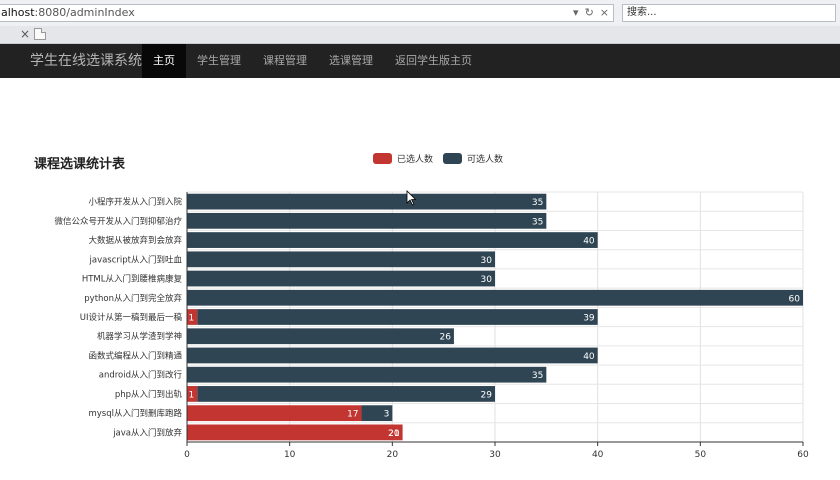 This screenshot has height=480, width=840. I want to click on legend-swatch-available, so click(453, 158).